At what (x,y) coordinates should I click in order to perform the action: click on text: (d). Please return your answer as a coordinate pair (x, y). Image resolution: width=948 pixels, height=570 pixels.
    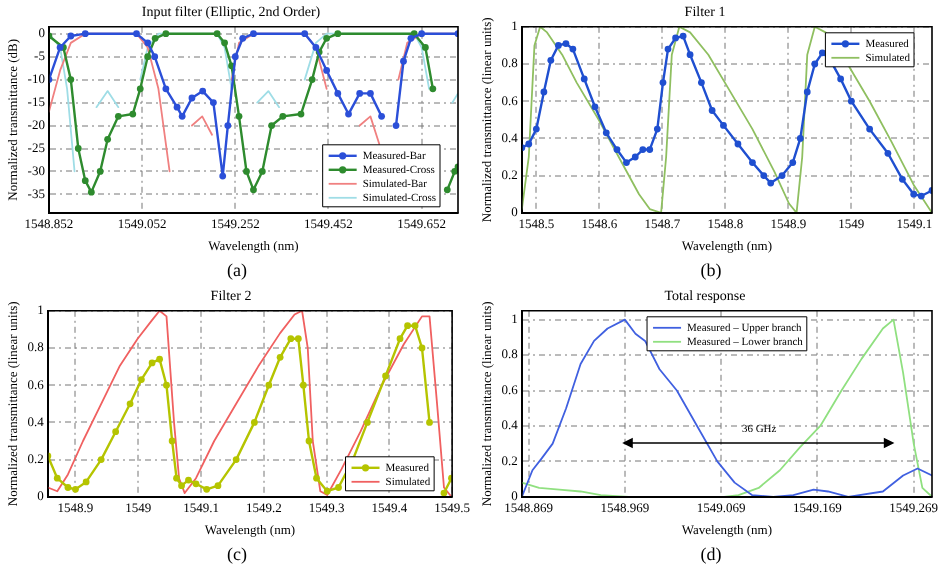
    Looking at the image, I should click on (711, 555).